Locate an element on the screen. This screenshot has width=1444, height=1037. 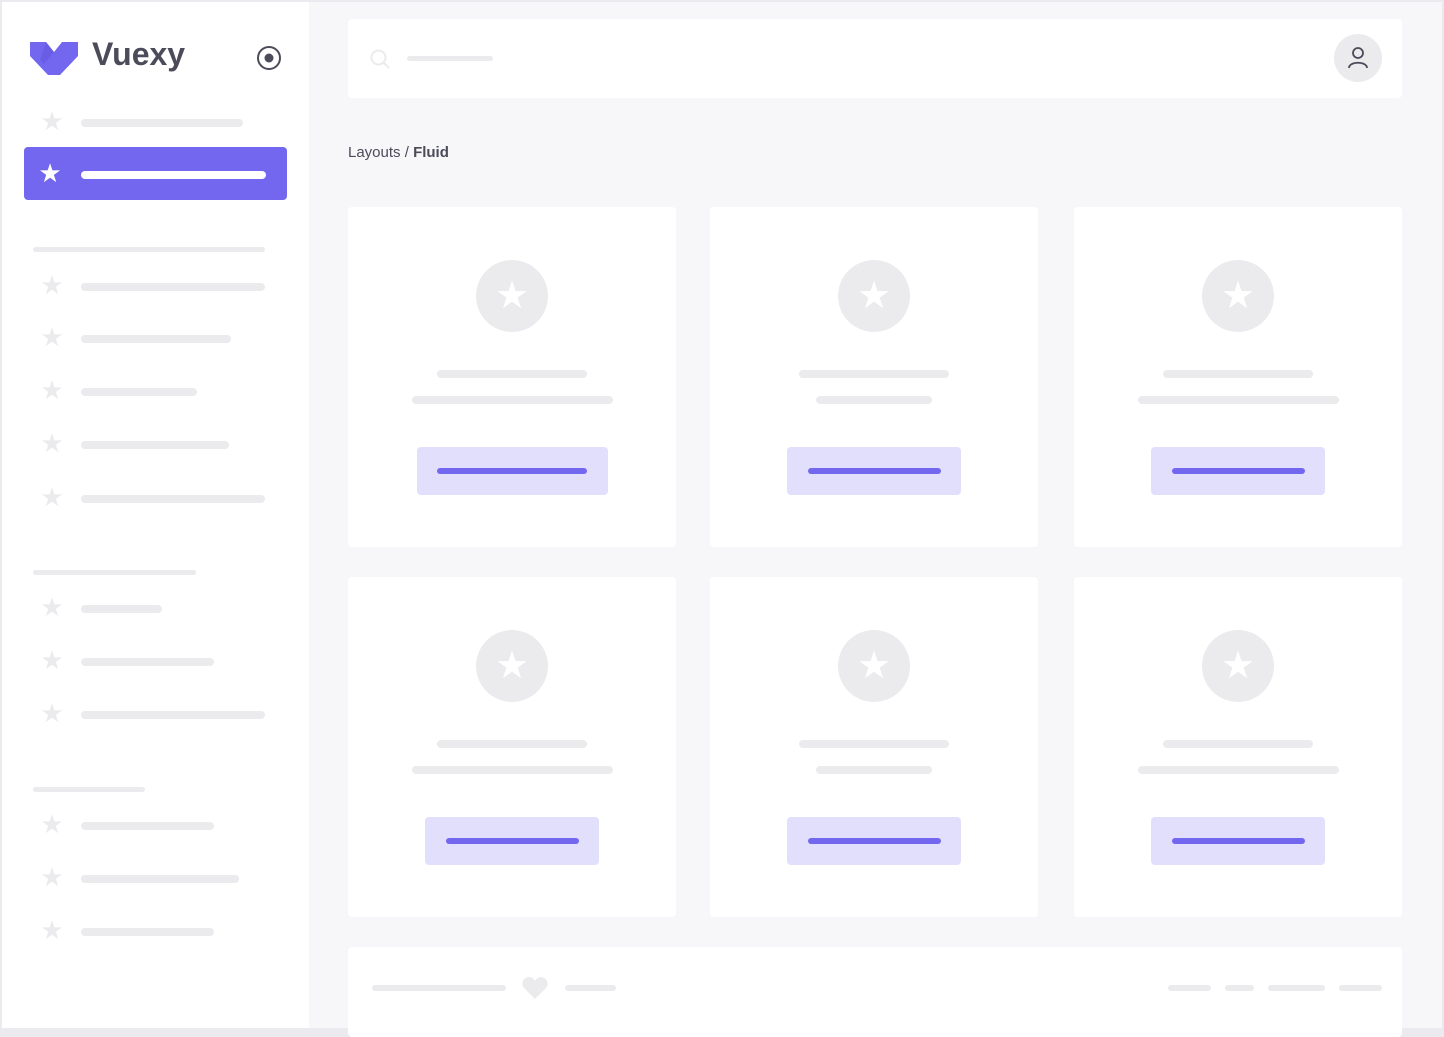
breadcrumb: Layouts / Fluid is located at coordinates (398, 152).